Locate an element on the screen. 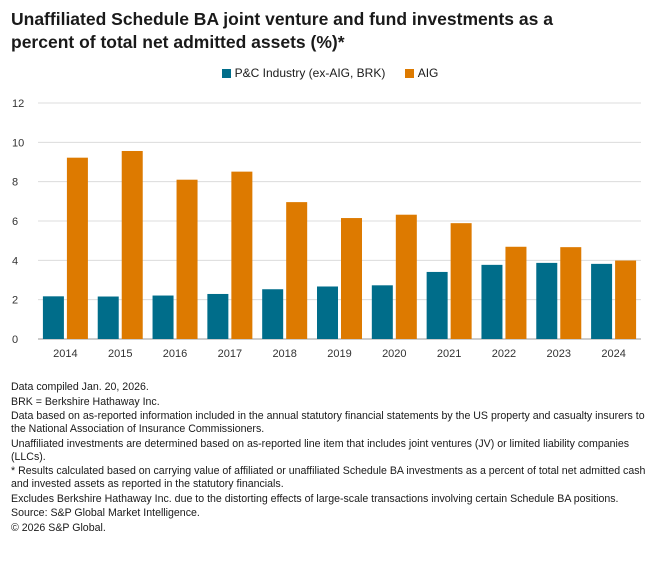 Image resolution: width=660 pixels, height=562 pixels. x-tick-label: 2019 is located at coordinates (339, 354).